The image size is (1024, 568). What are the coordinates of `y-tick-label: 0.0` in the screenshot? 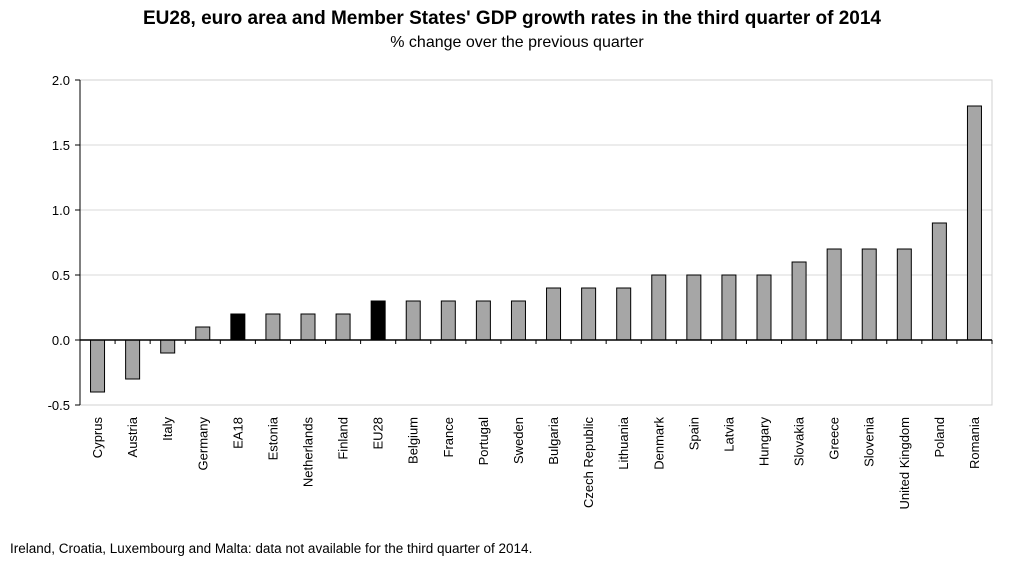 It's located at (61, 340).